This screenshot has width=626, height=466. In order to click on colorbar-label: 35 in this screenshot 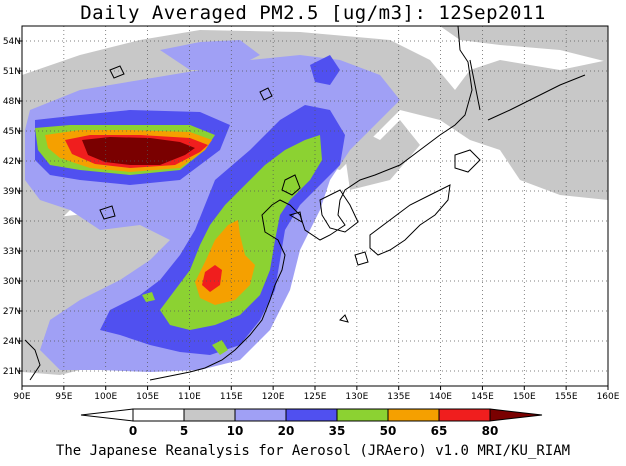, I will do `click(337, 431)`.